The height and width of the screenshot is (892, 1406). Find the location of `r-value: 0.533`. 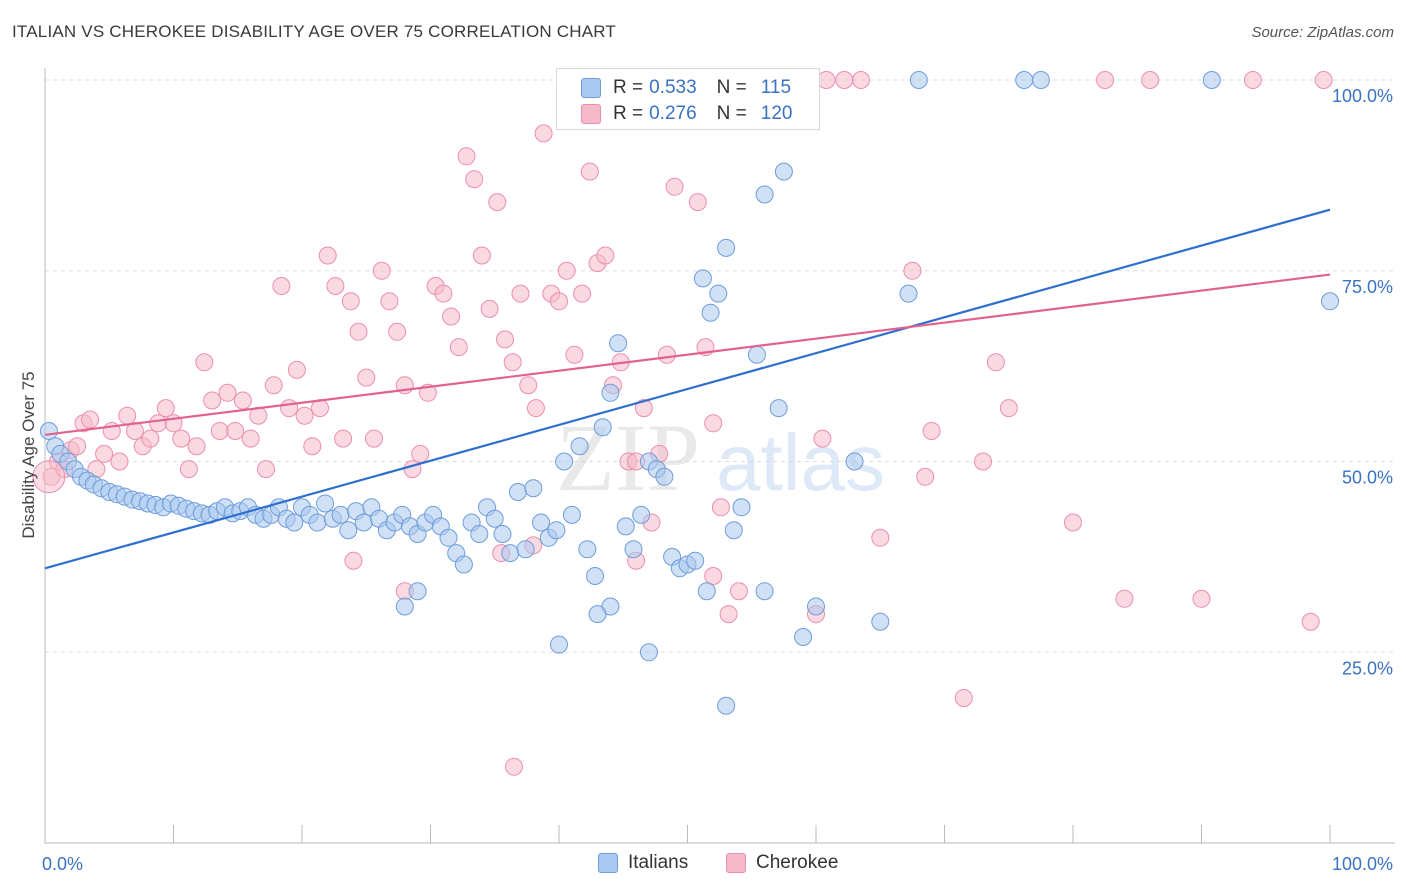

r-value: 0.533 is located at coordinates (673, 87).